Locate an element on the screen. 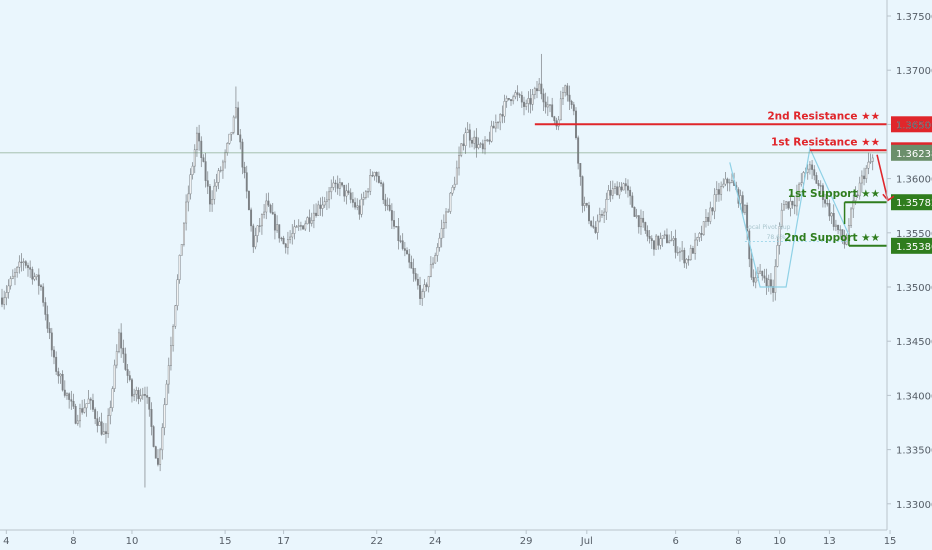 The height and width of the screenshot is (550, 932). x-tick-label: 6 is located at coordinates (675, 541).